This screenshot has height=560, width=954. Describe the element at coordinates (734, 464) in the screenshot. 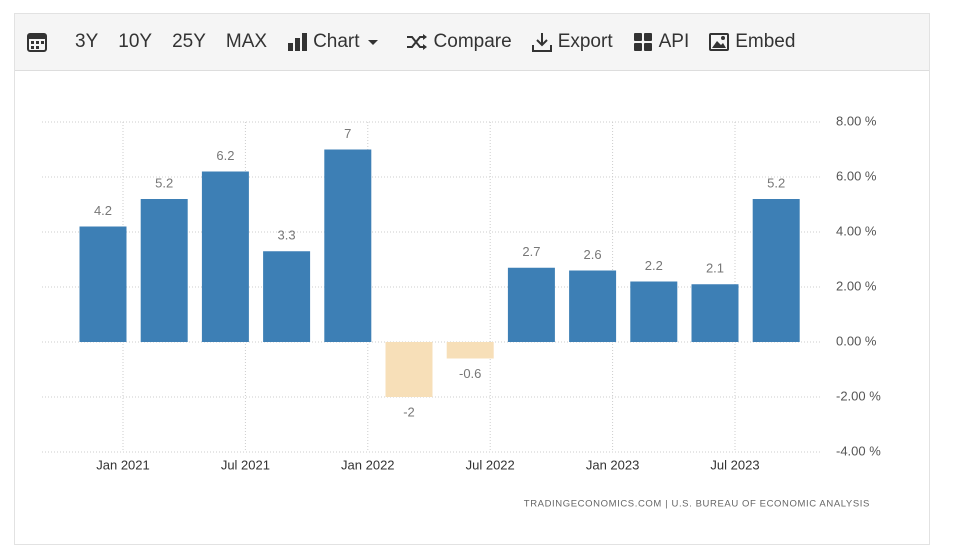

I see `x-tick-label: Jul 2023` at that location.